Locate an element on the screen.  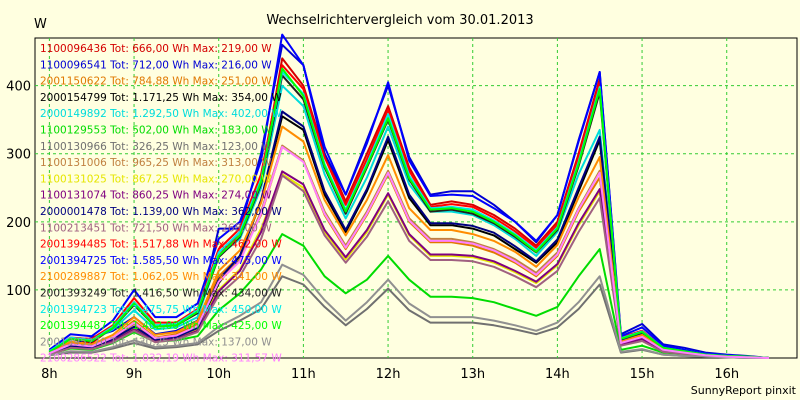
x-tick-label: 14h is located at coordinates (557, 374).